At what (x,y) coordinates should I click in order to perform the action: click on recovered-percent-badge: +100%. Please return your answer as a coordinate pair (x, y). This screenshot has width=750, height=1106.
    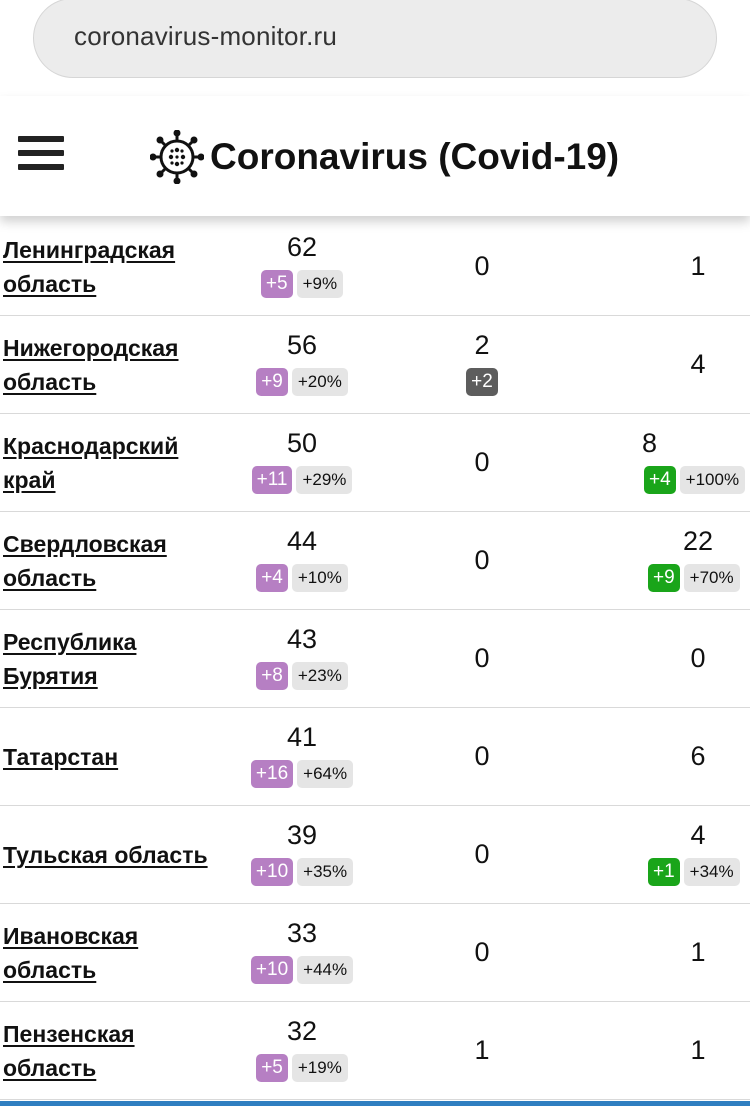
    Looking at the image, I should click on (712, 480).